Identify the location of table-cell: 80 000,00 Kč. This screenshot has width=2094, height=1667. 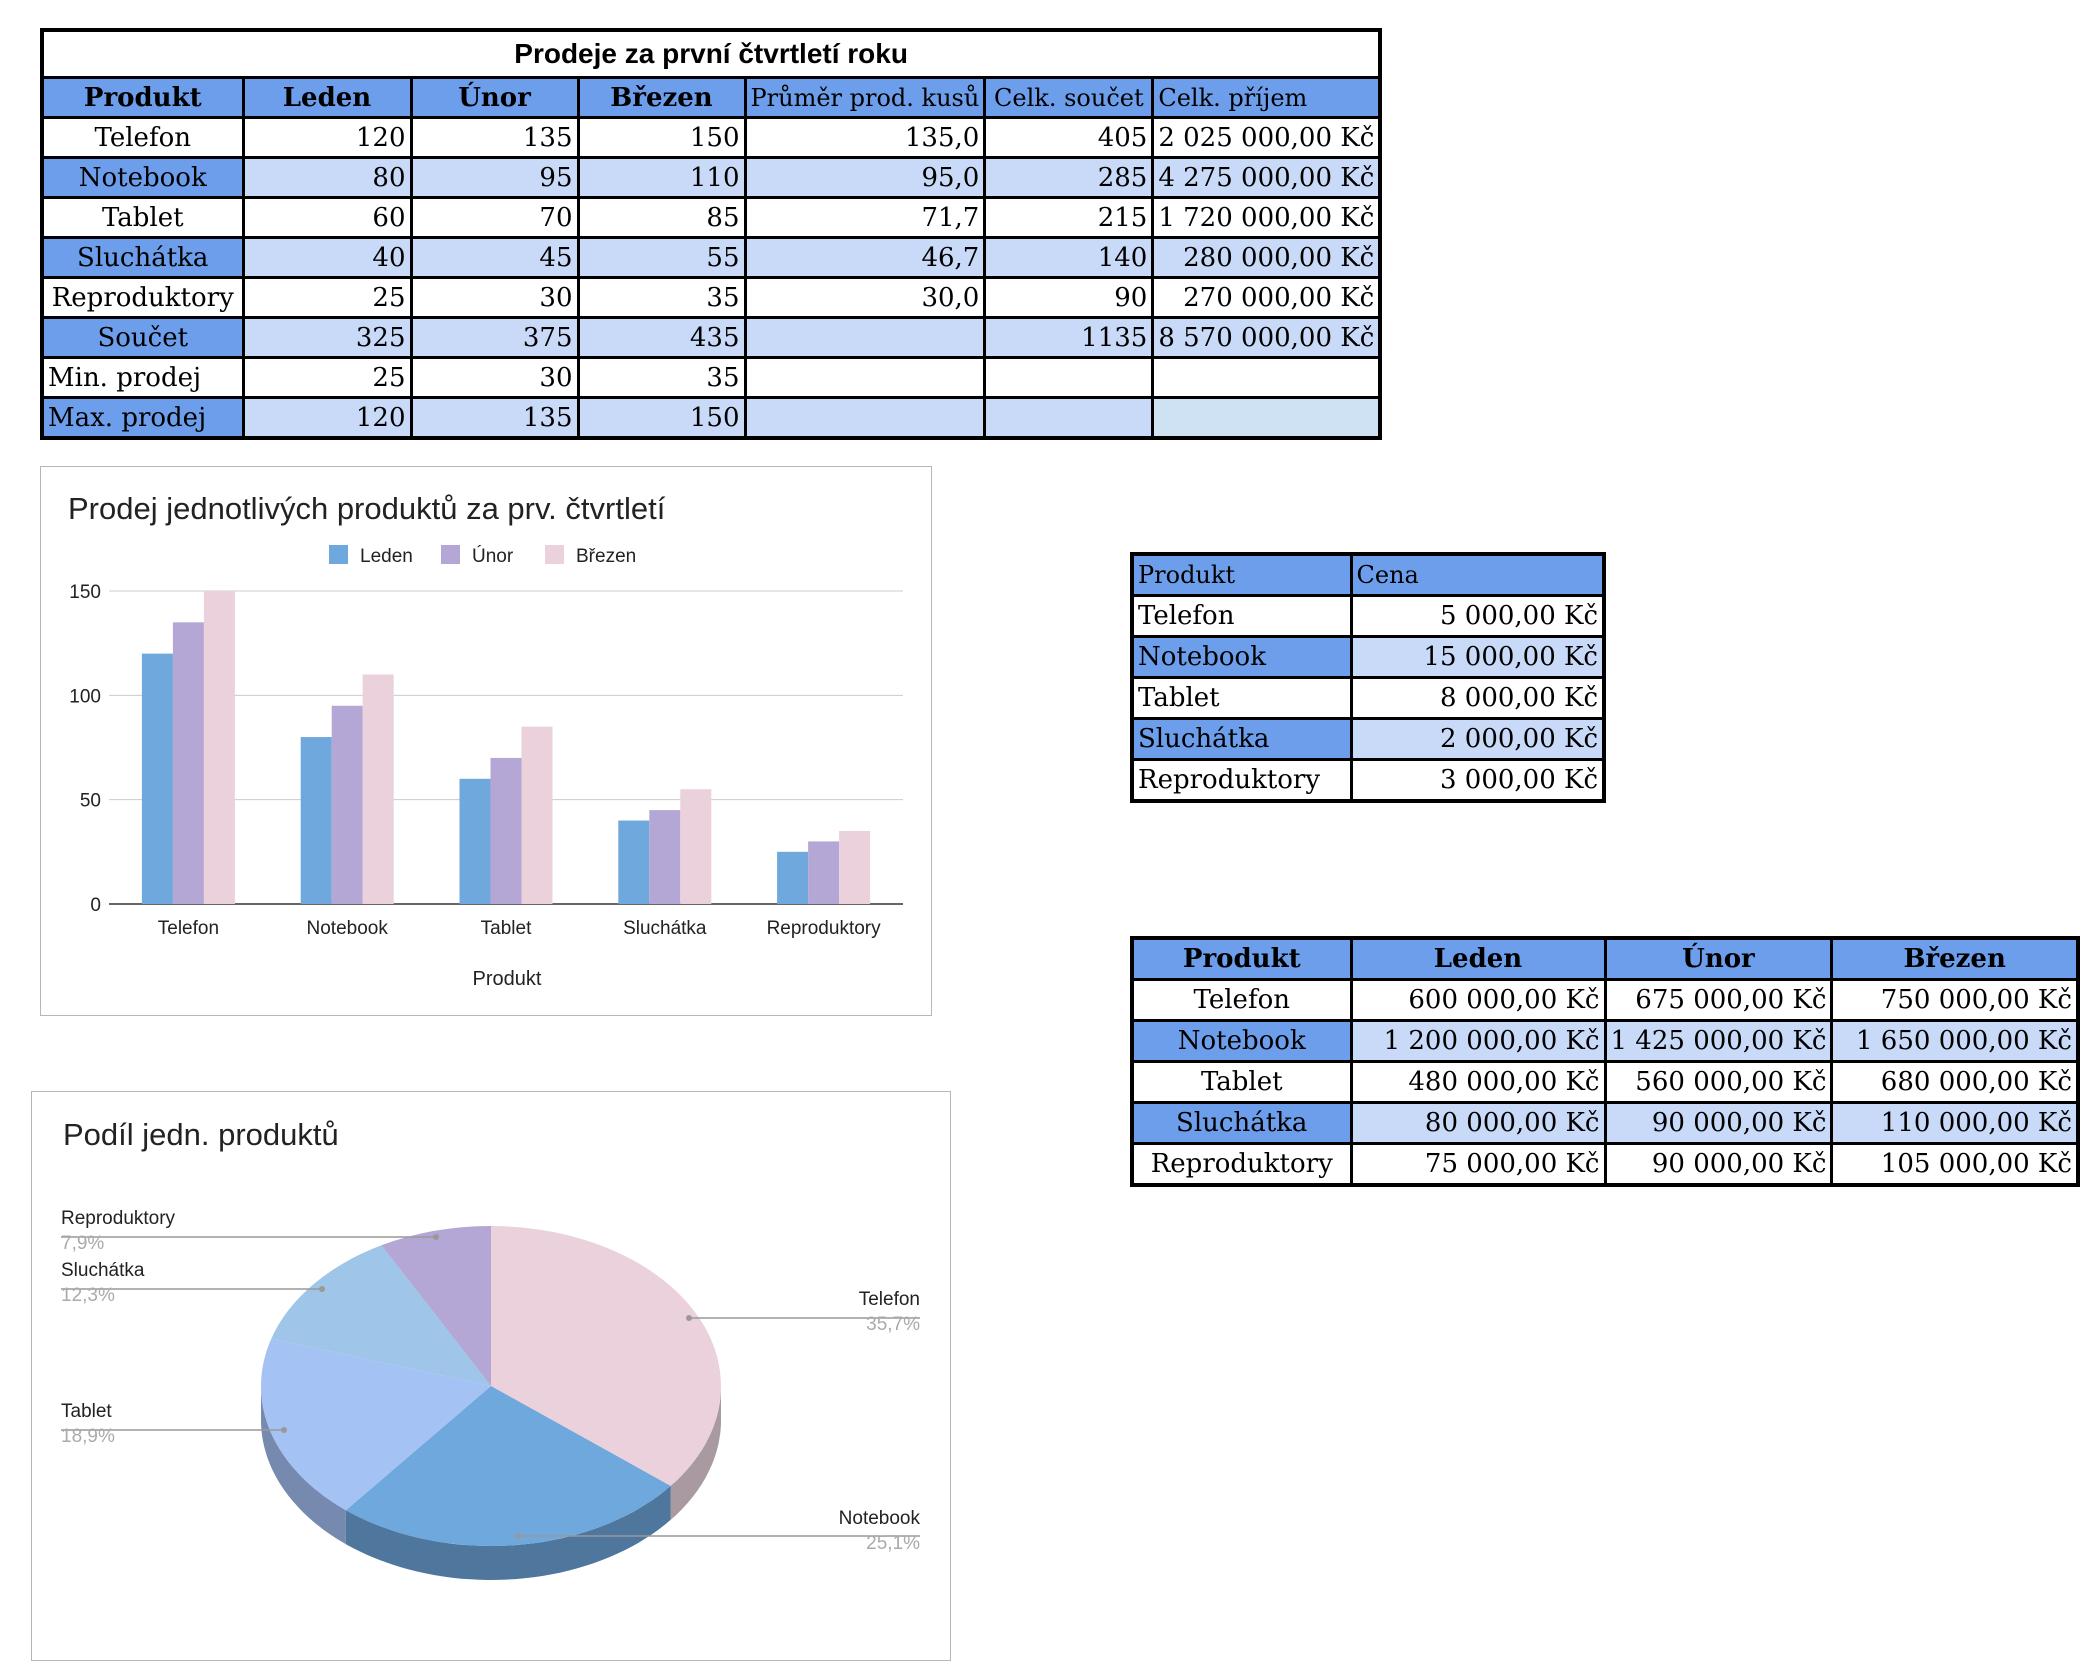
(1478, 1123).